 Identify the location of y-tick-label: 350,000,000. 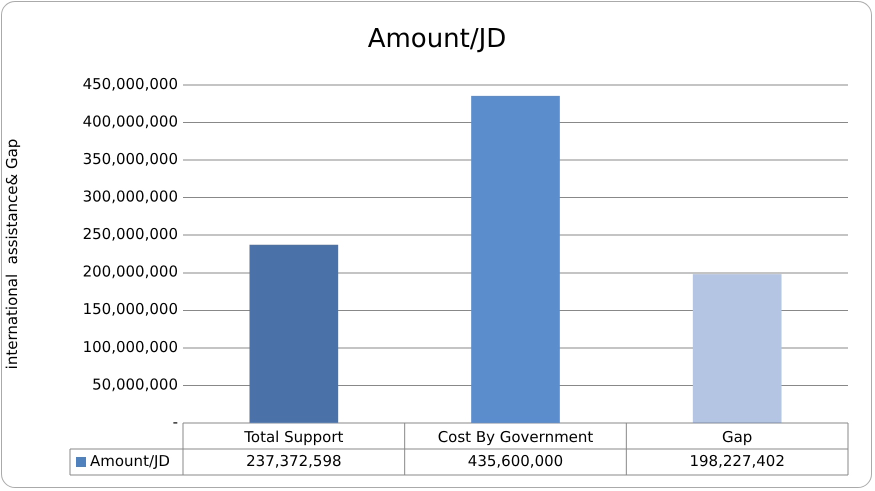
(130, 159).